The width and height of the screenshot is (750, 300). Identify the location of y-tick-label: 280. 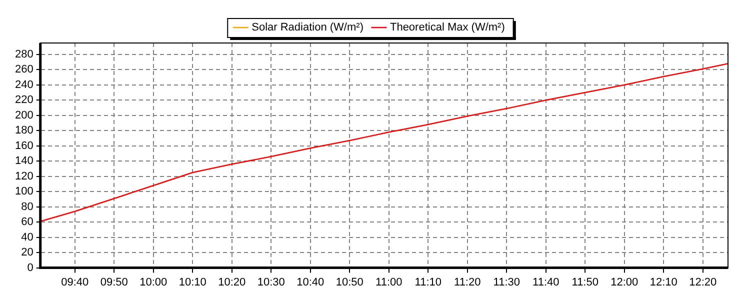
(24, 54).